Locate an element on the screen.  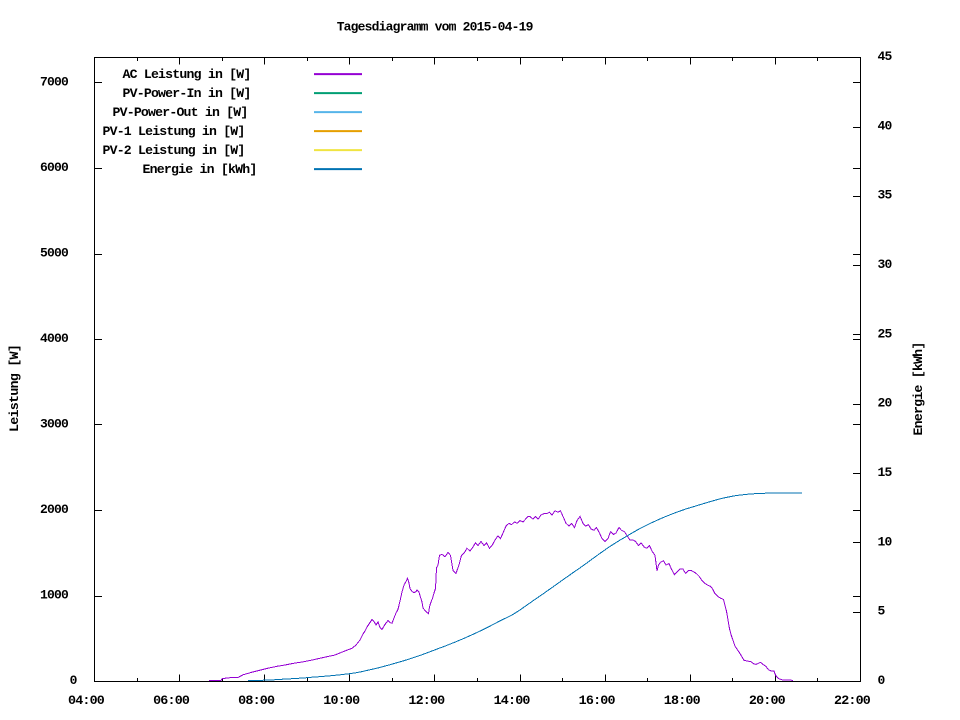
svg-text: PV-2 Leistung in [W] is located at coordinates (174, 150).